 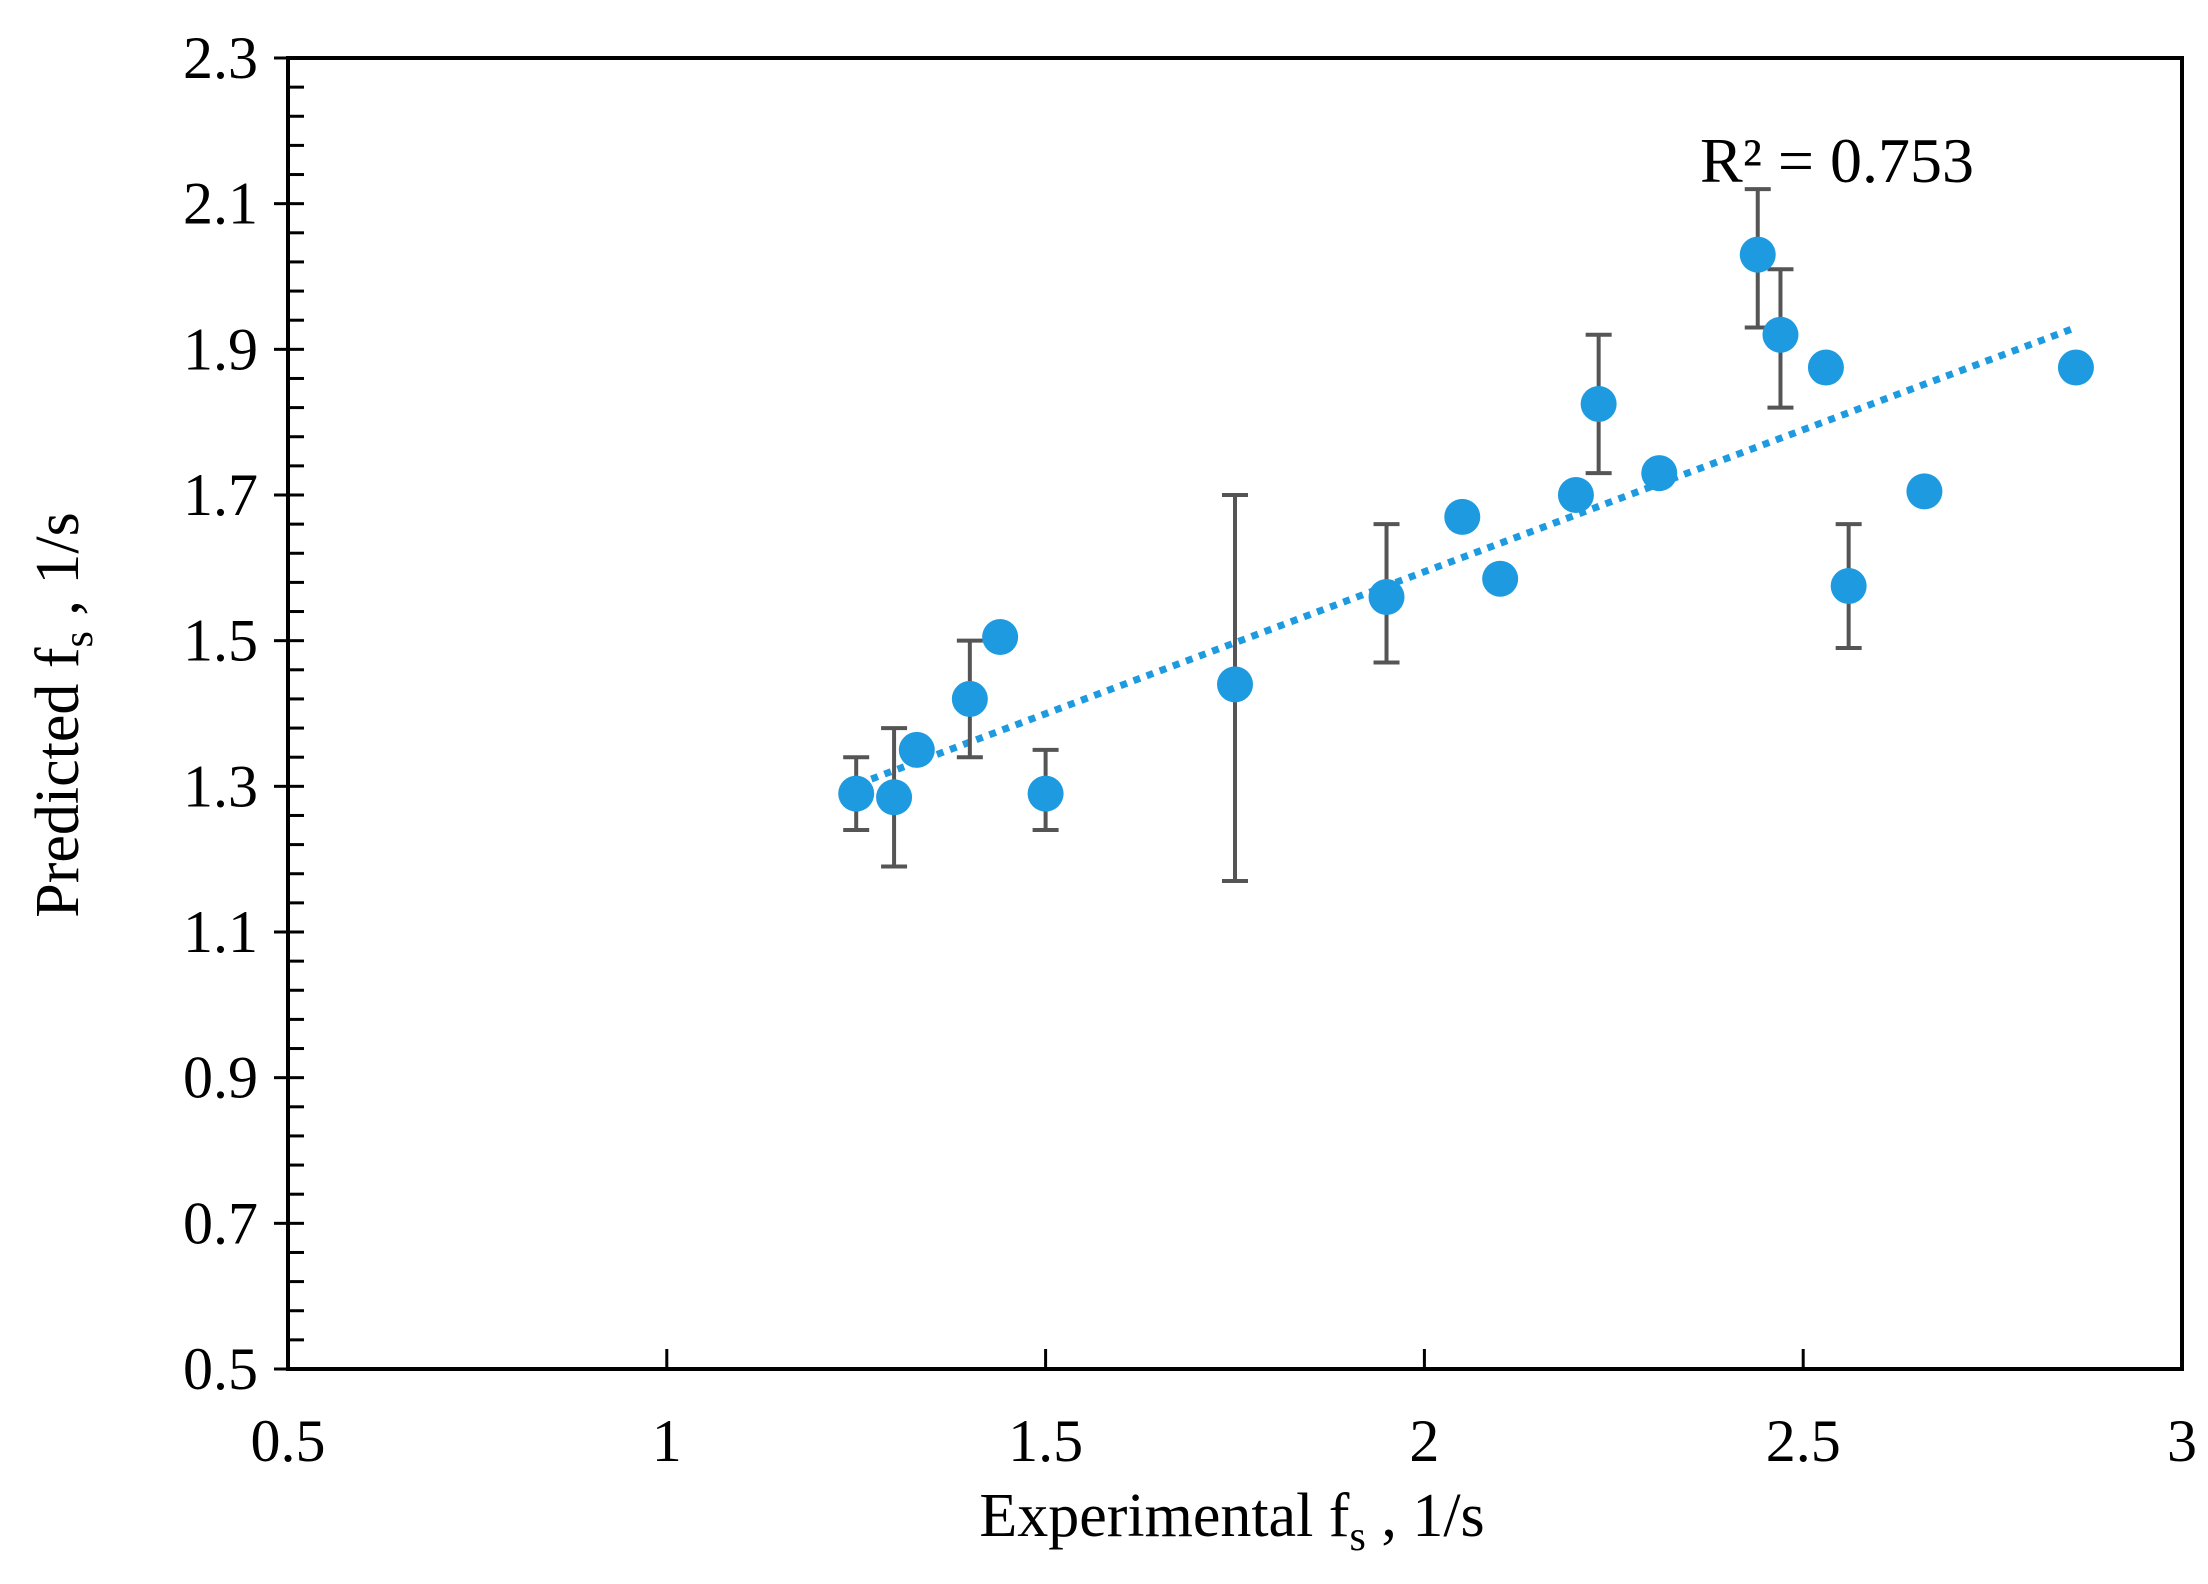 I want to click on r-squared-annotation: R² = 0.753, so click(x=1837, y=160).